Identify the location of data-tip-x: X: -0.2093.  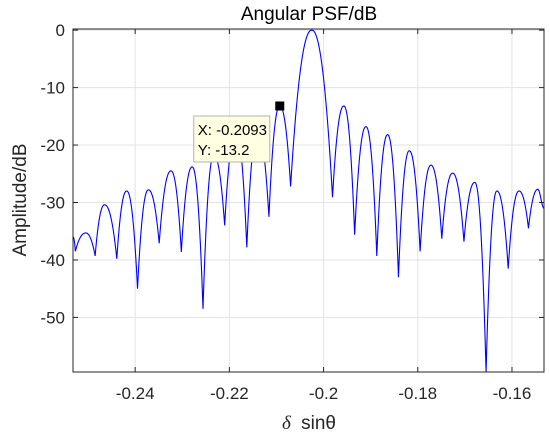
(232, 130).